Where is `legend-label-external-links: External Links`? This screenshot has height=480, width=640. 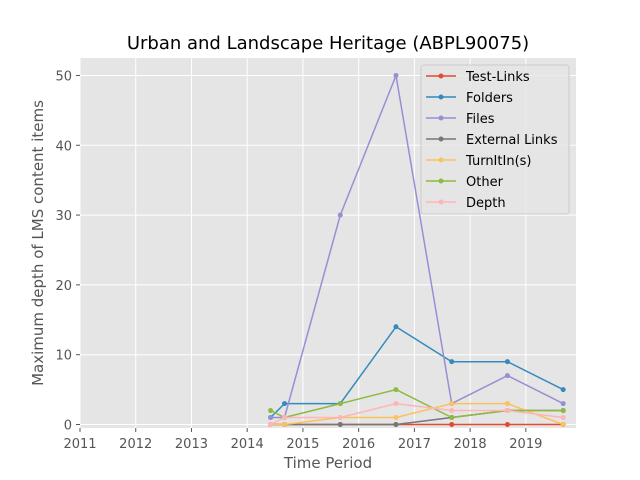
legend-label-external-links: External Links is located at coordinates (512, 140).